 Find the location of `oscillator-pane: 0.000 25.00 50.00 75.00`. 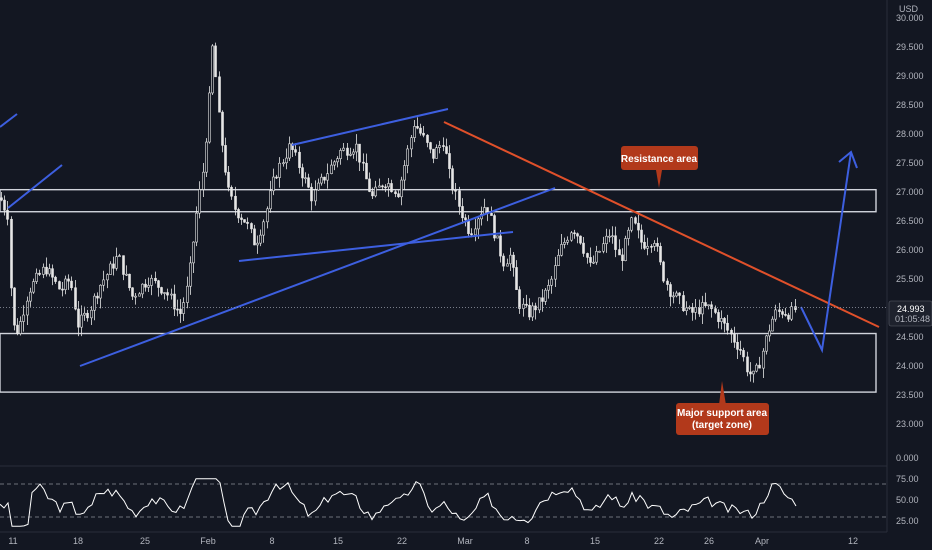

oscillator-pane: 0.000 25.00 50.00 75.00 is located at coordinates (459, 490).